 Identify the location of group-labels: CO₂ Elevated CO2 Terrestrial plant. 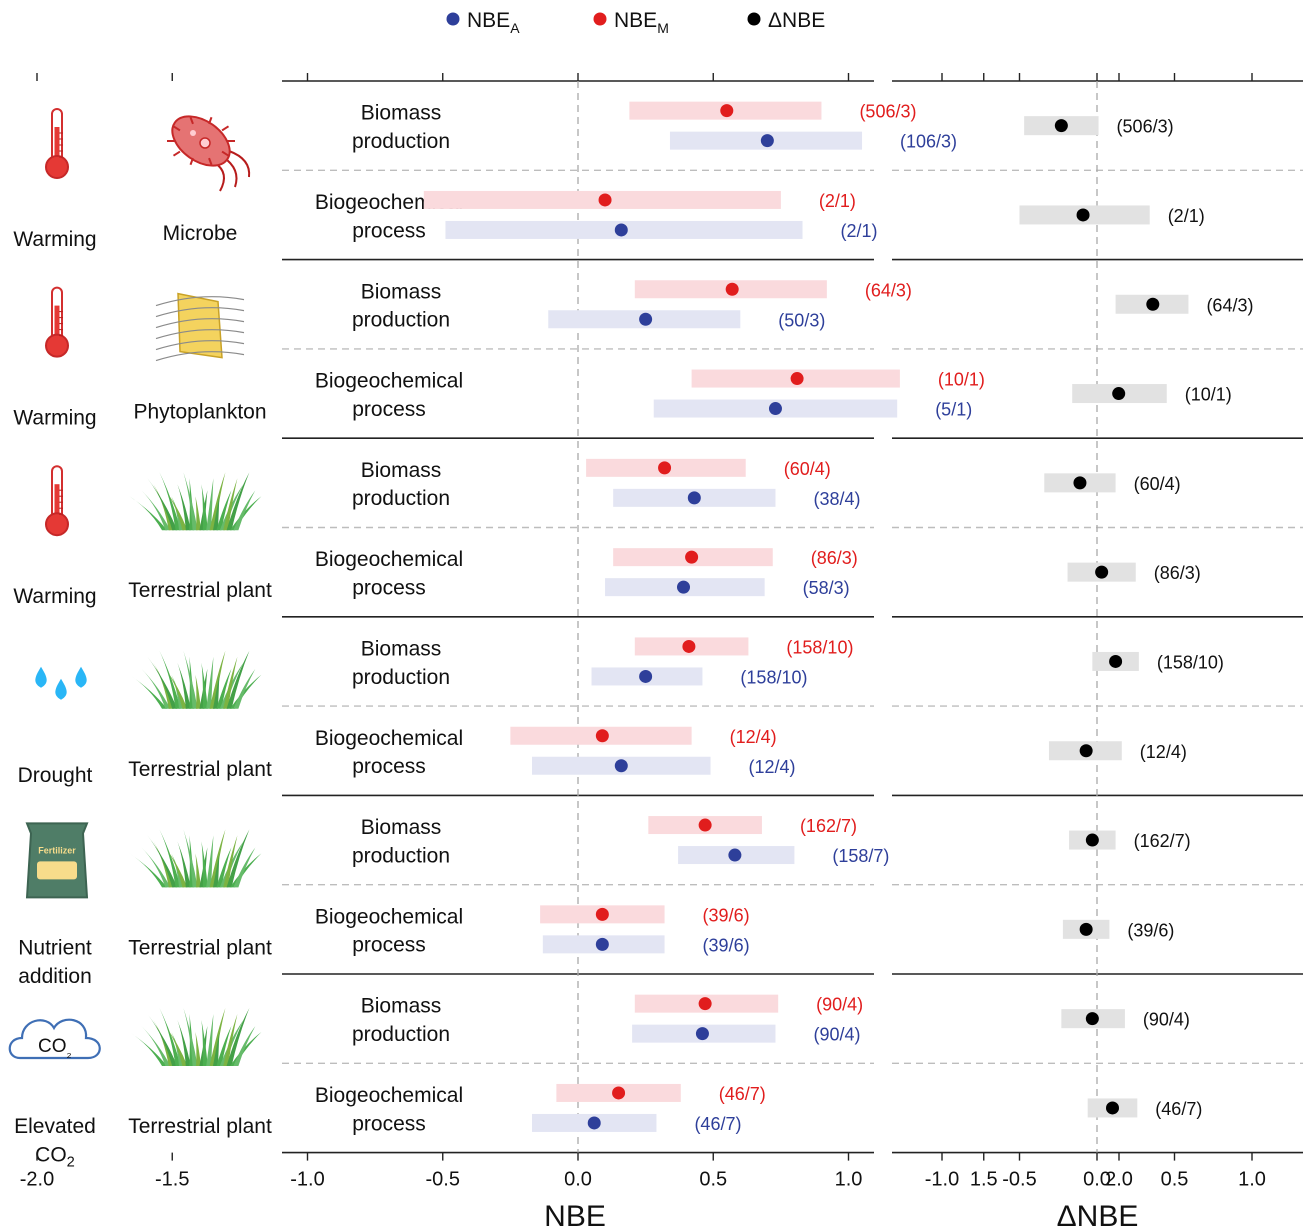
(140, 1089).